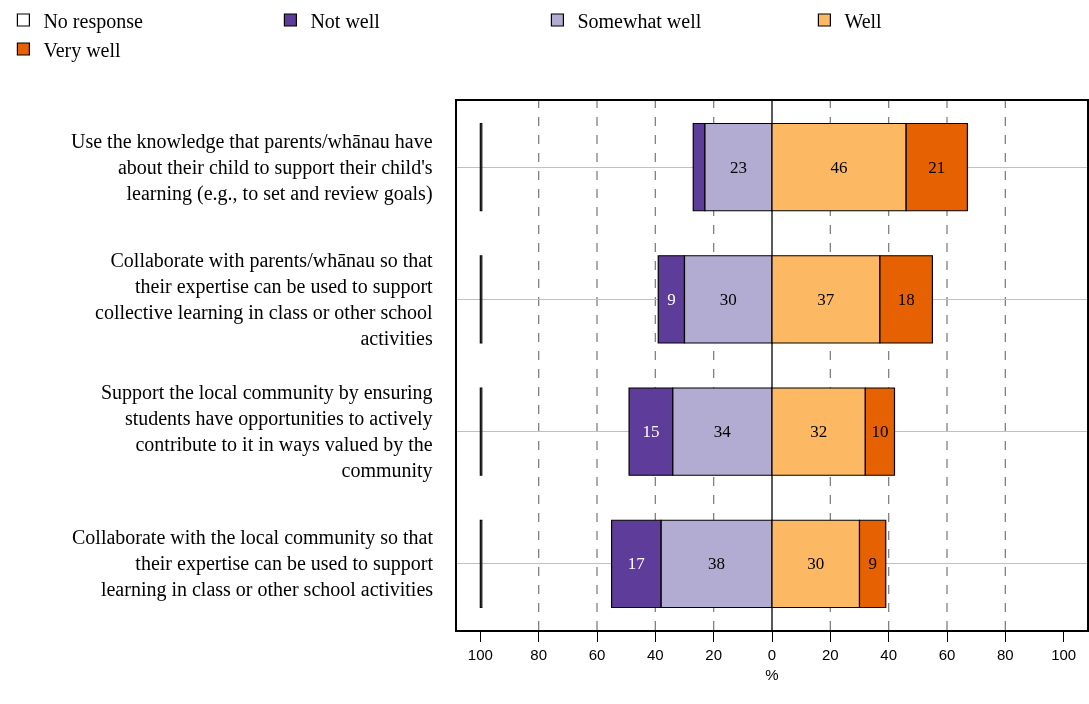 This screenshot has height=704, width=1089. What do you see at coordinates (267, 431) in the screenshot?
I see `y-tick-label: Support the local community by ensuring students have opportunities to actively contribute to it in ways valued by the community` at bounding box center [267, 431].